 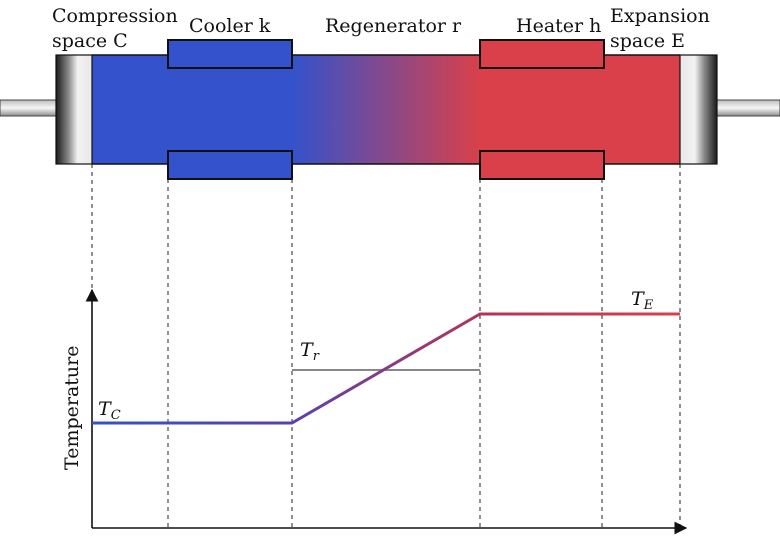 I want to click on te-label-main: T, so click(x=638, y=299).